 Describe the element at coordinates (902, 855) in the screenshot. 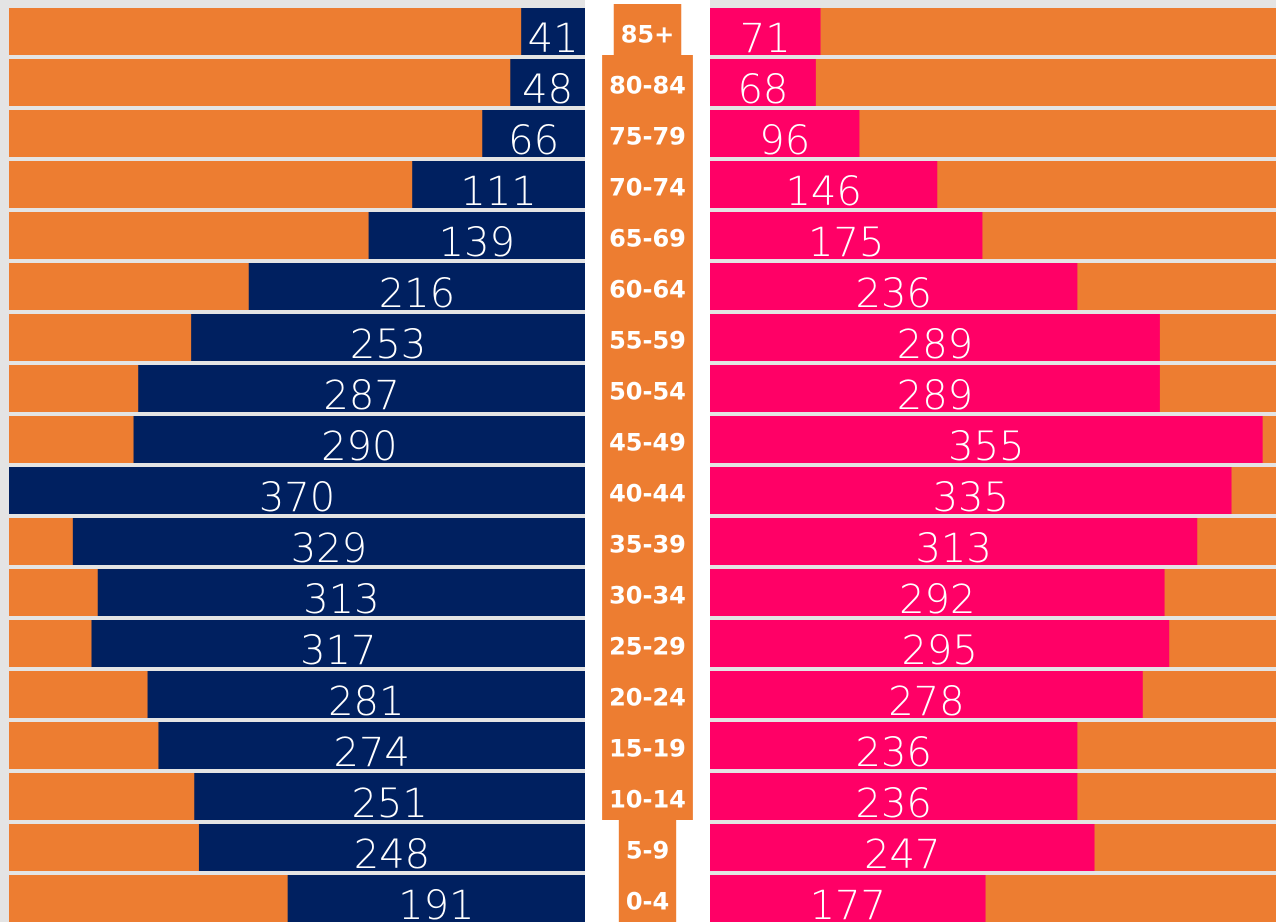

I see `value-label: 247` at that location.